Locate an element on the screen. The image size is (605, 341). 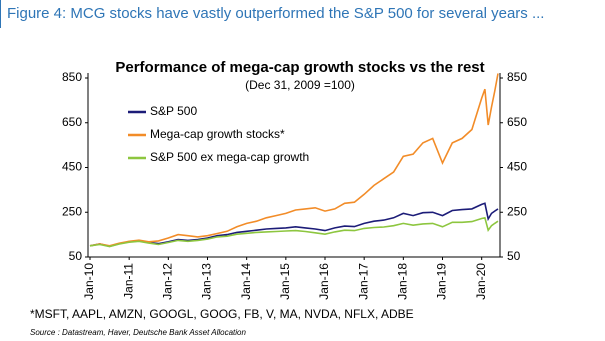
y2-tick-label: 650 is located at coordinates (517, 122).